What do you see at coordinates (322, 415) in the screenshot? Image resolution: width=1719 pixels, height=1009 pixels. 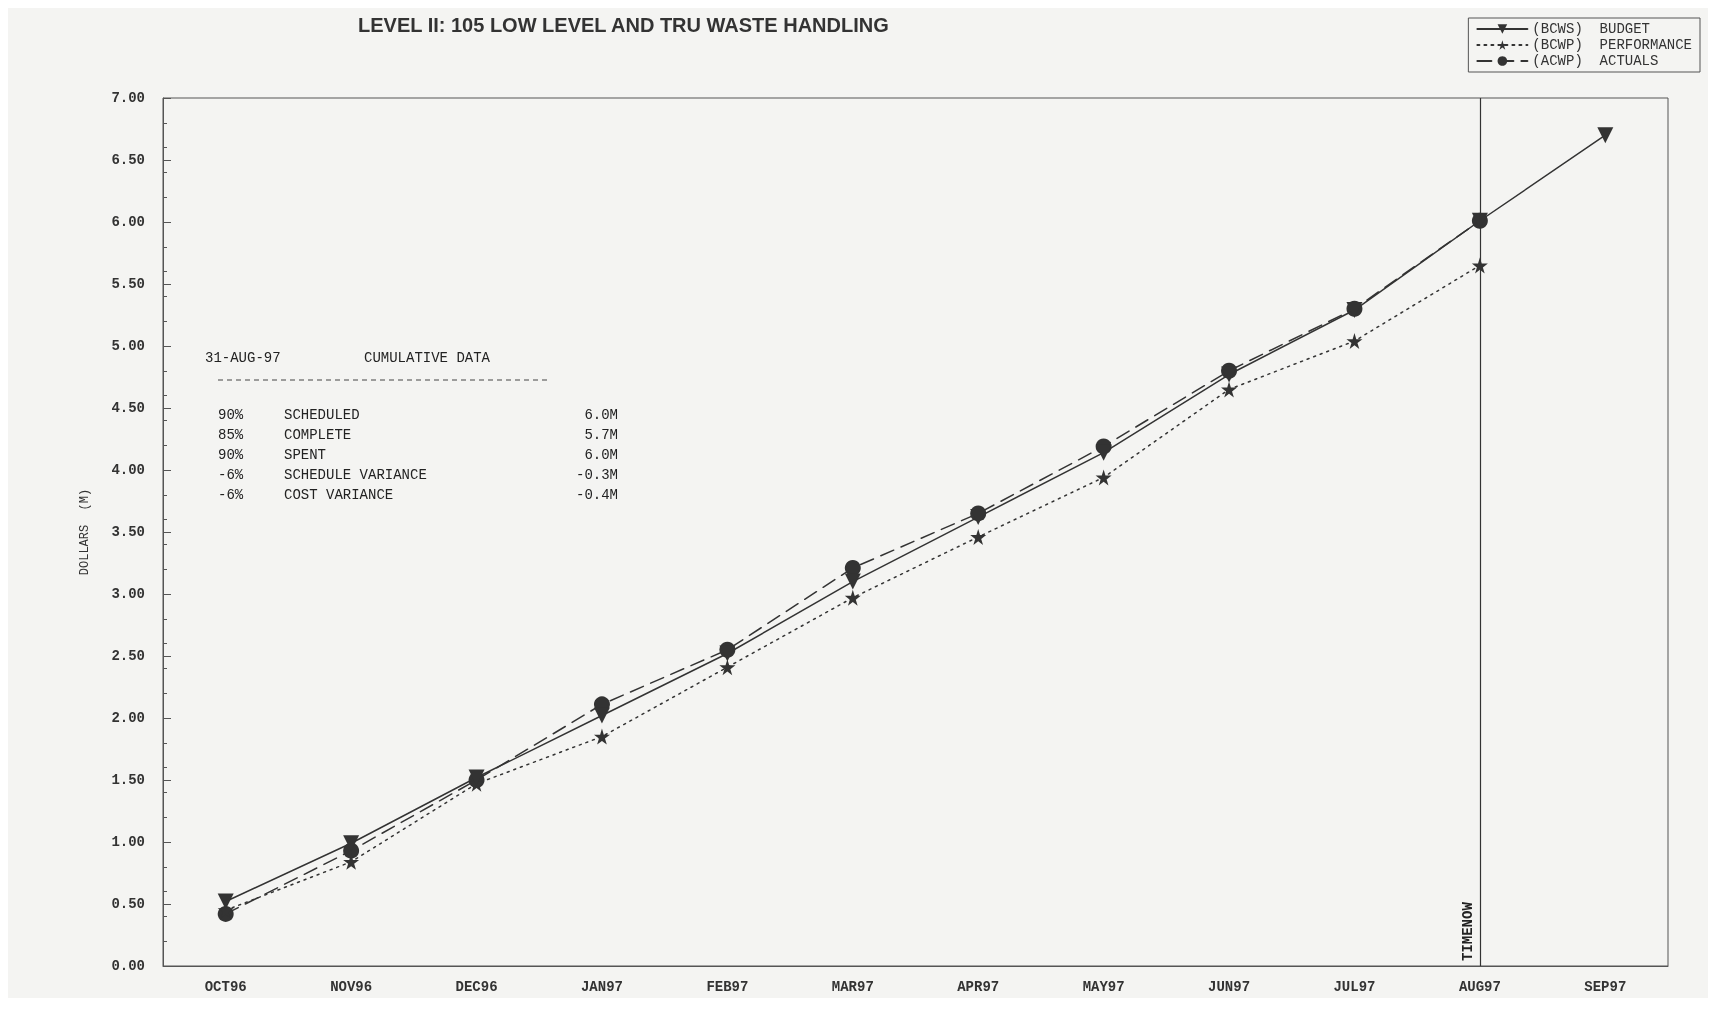 I see `annotation: SCHEDULED` at bounding box center [322, 415].